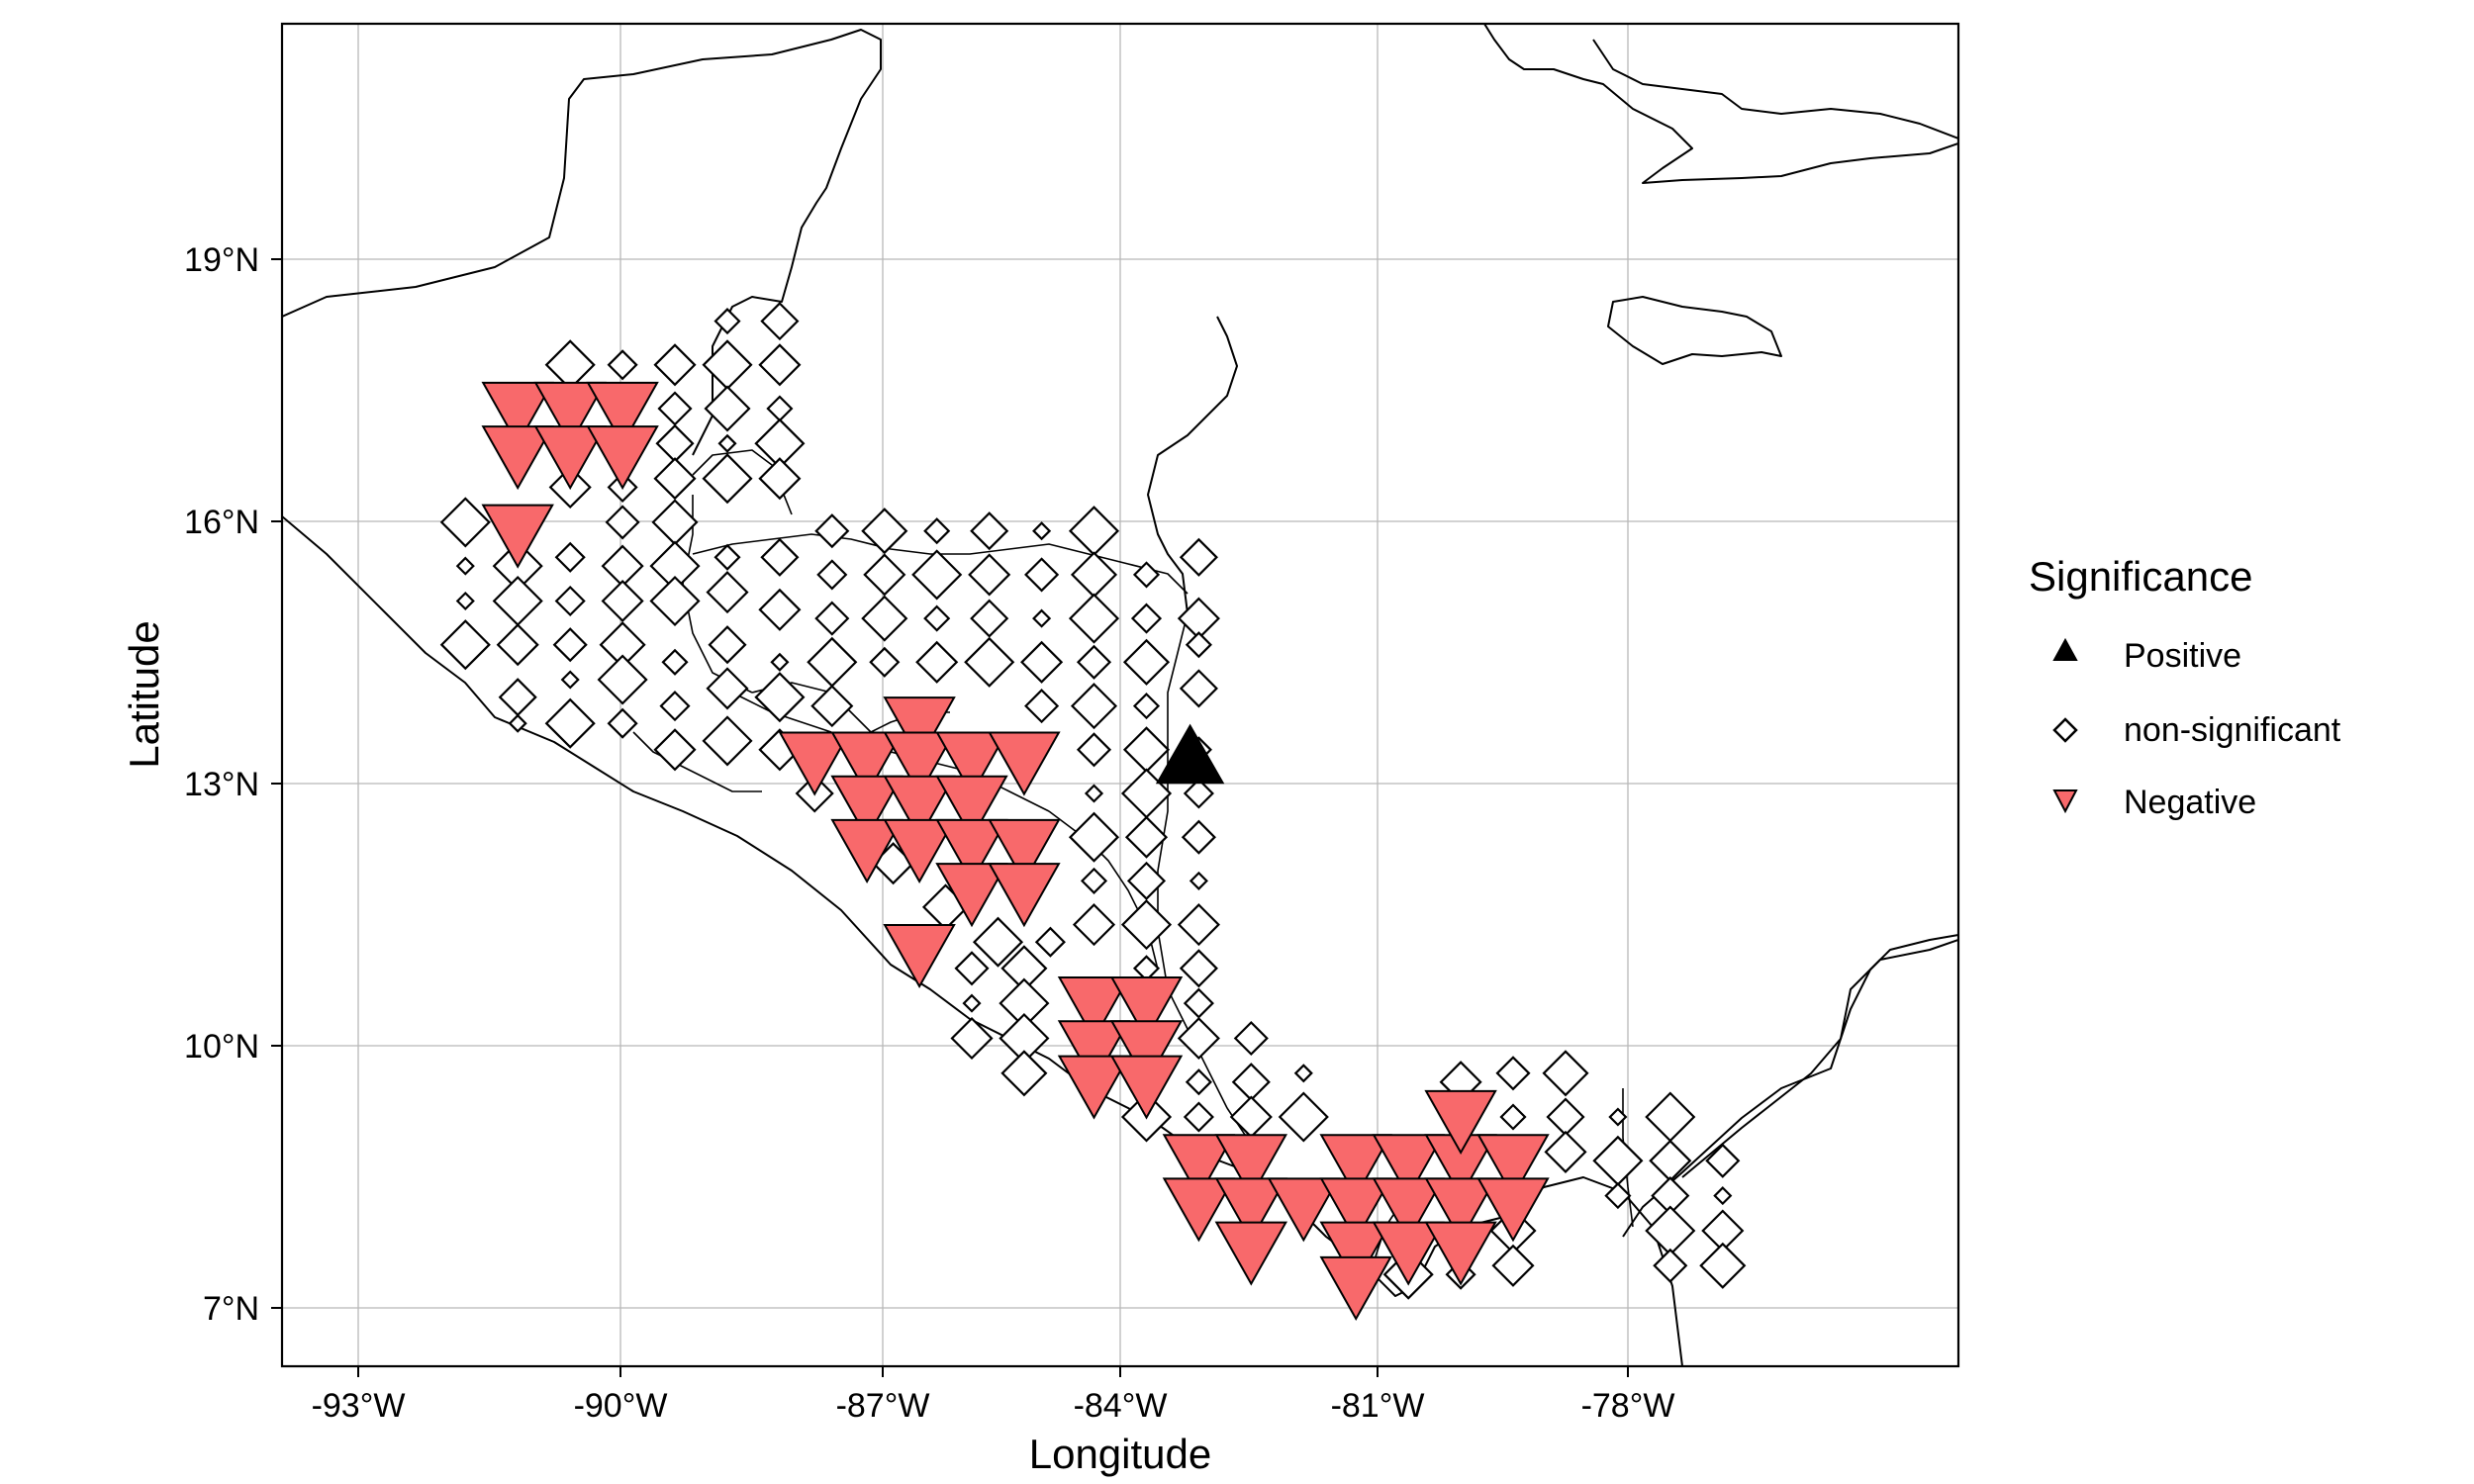  Describe the element at coordinates (222, 784) in the screenshot. I see `y-tick-label: 13°N` at that location.